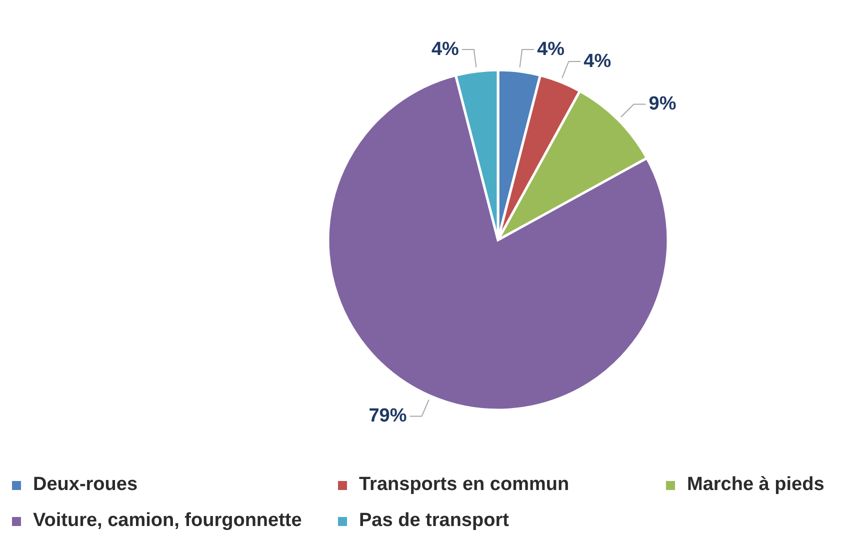  I want to click on data-label: 79%, so click(387, 416).